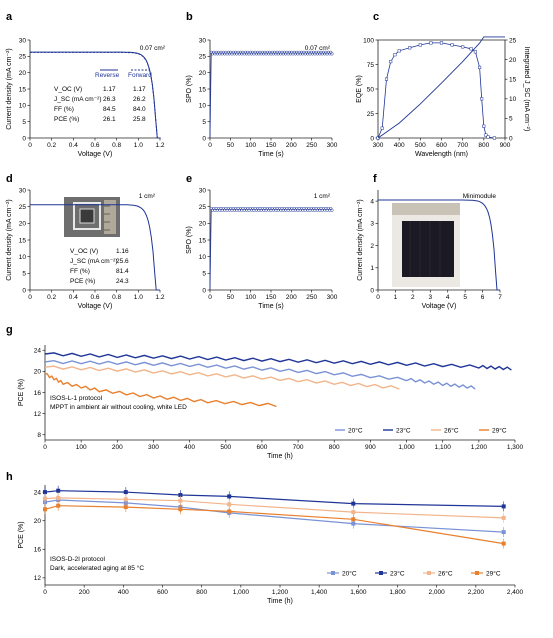 This screenshot has width=553, height=638. I want to click on table-d-row0-param: V_OC (V), so click(84, 251).